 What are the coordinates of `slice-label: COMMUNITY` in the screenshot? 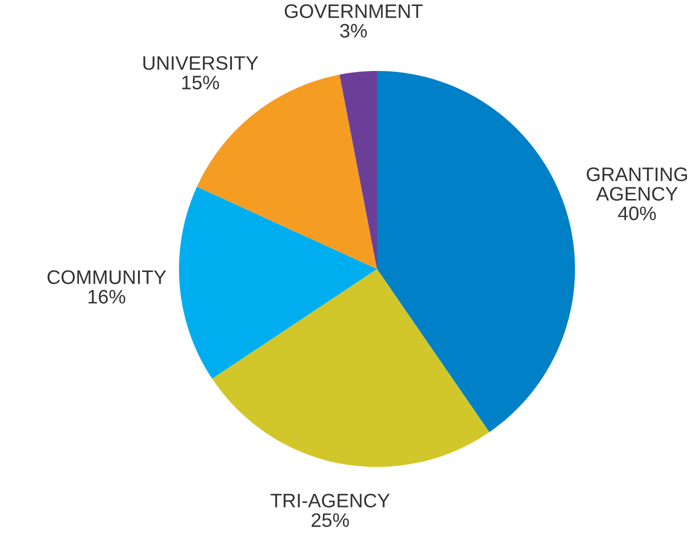 It's located at (107, 277).